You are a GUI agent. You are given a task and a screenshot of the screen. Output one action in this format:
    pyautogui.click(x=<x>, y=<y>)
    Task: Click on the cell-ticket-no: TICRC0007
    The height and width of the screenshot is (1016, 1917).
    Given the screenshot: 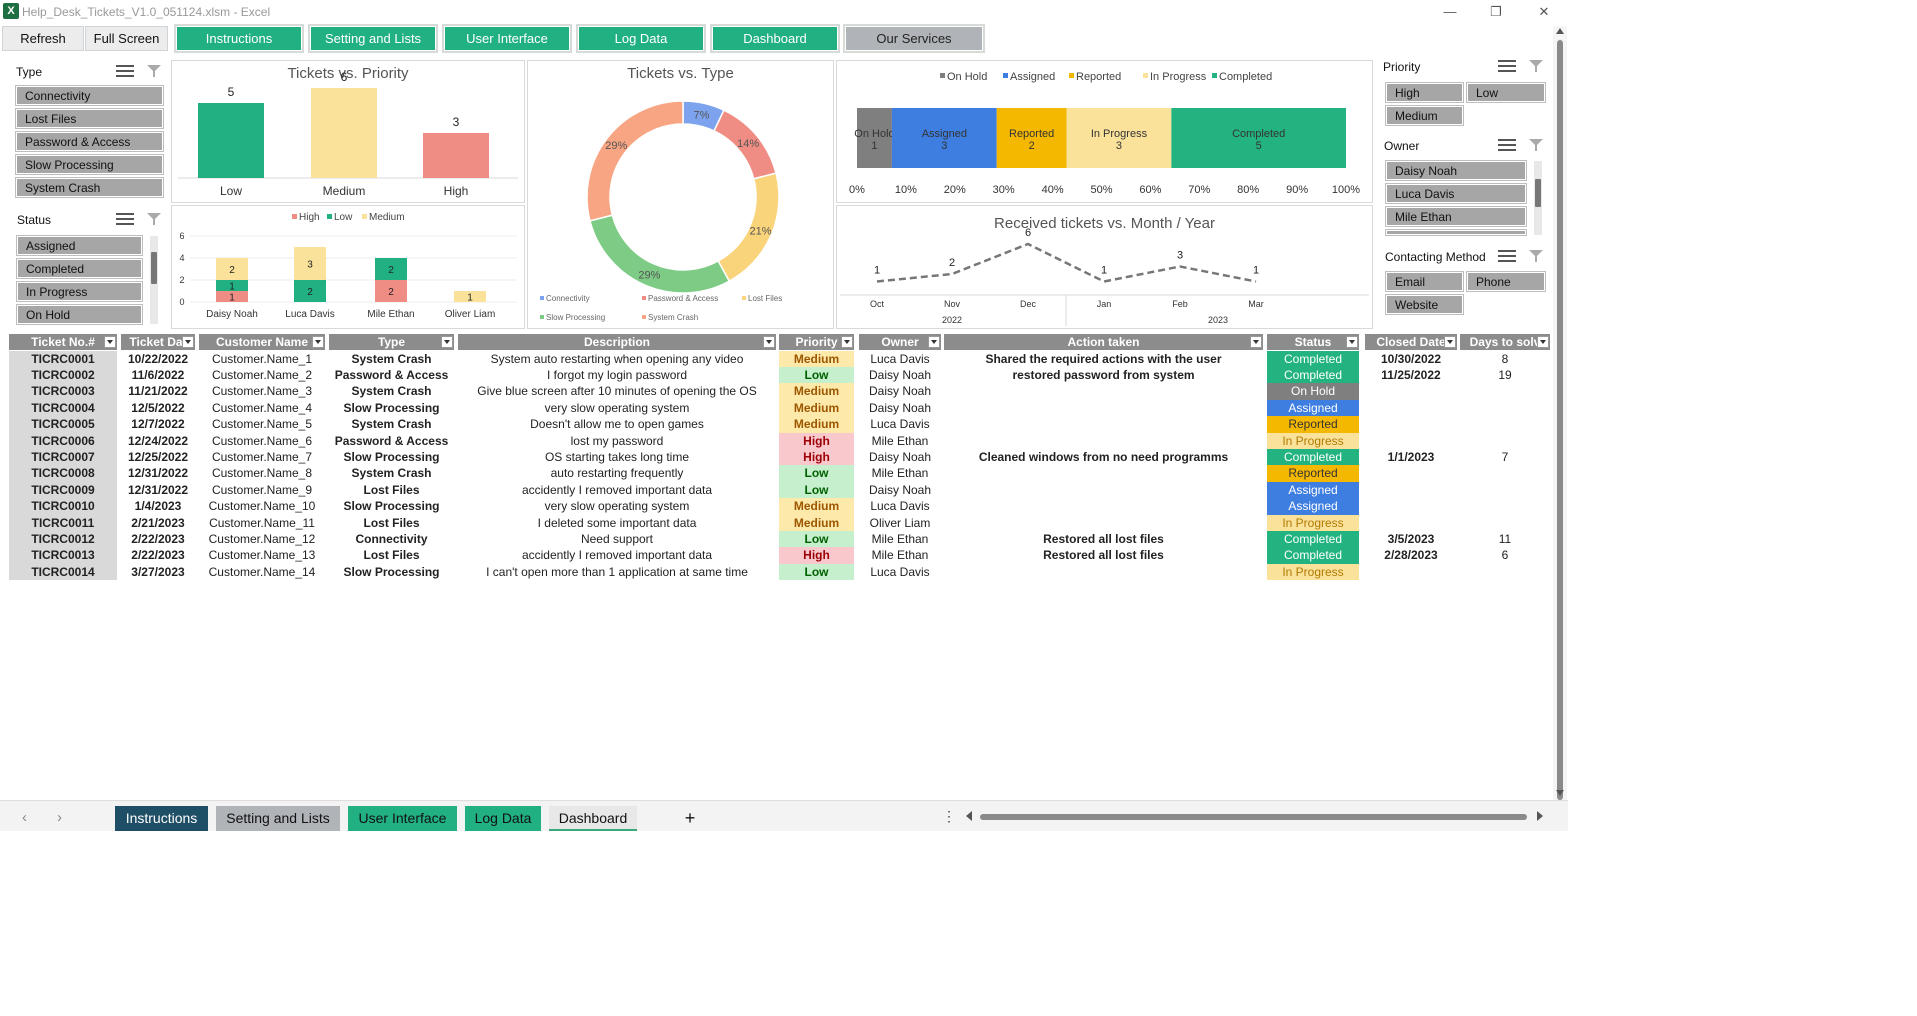 What is the action you would take?
    pyautogui.click(x=63, y=457)
    